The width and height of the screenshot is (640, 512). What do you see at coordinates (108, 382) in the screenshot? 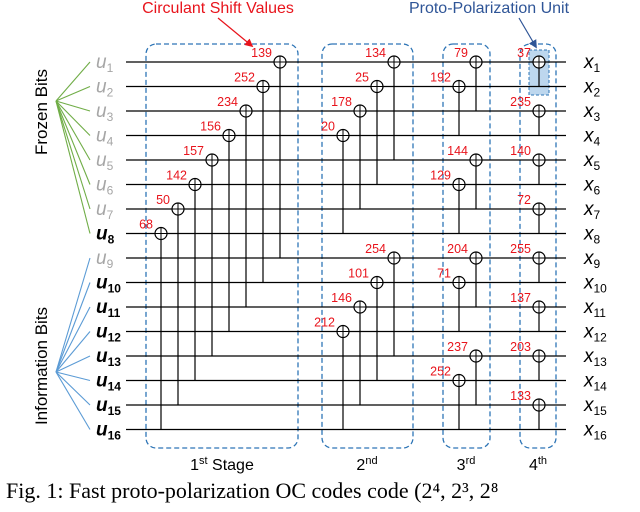
I see `input-label: u14` at bounding box center [108, 382].